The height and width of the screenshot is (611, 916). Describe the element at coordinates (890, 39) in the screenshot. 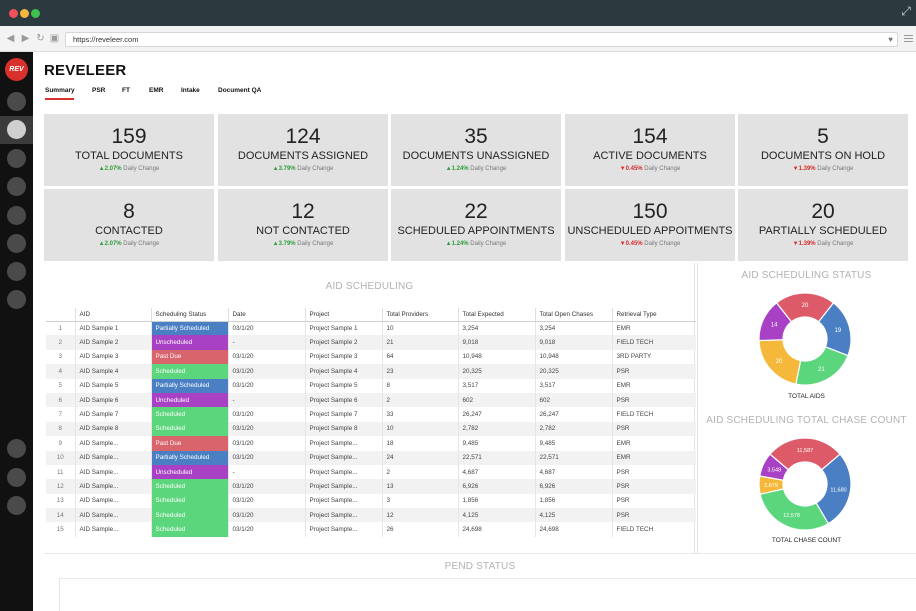

I see `heart-icon: ♥` at that location.